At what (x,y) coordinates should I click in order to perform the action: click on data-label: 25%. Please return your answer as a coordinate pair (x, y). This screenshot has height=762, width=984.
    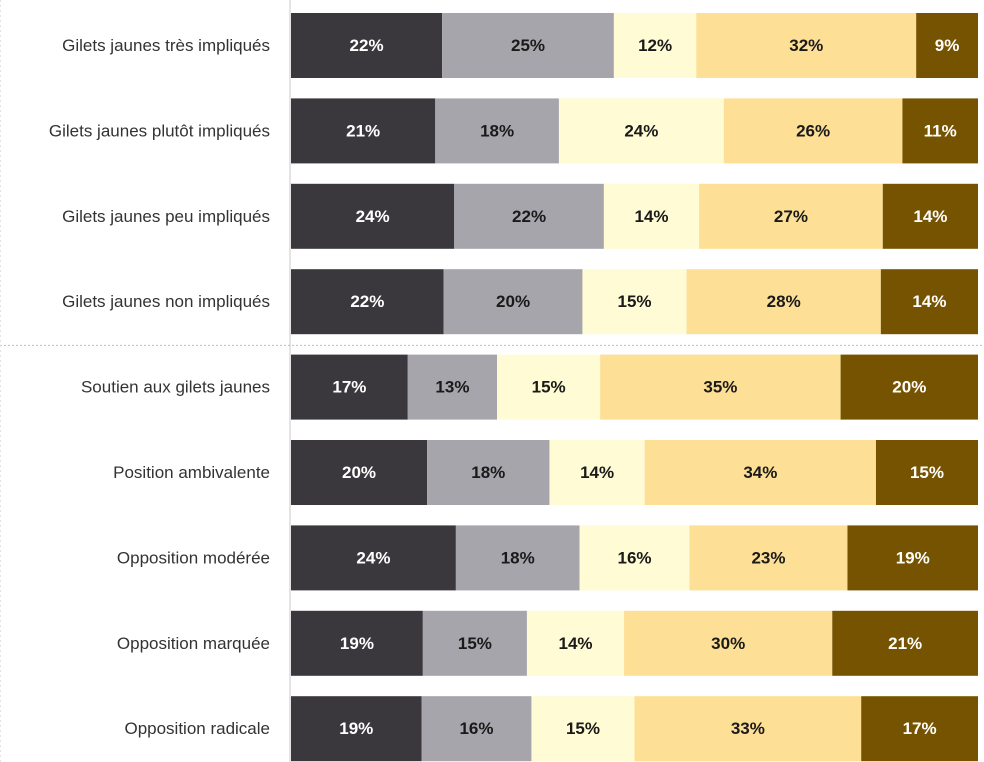
    Looking at the image, I should click on (528, 45).